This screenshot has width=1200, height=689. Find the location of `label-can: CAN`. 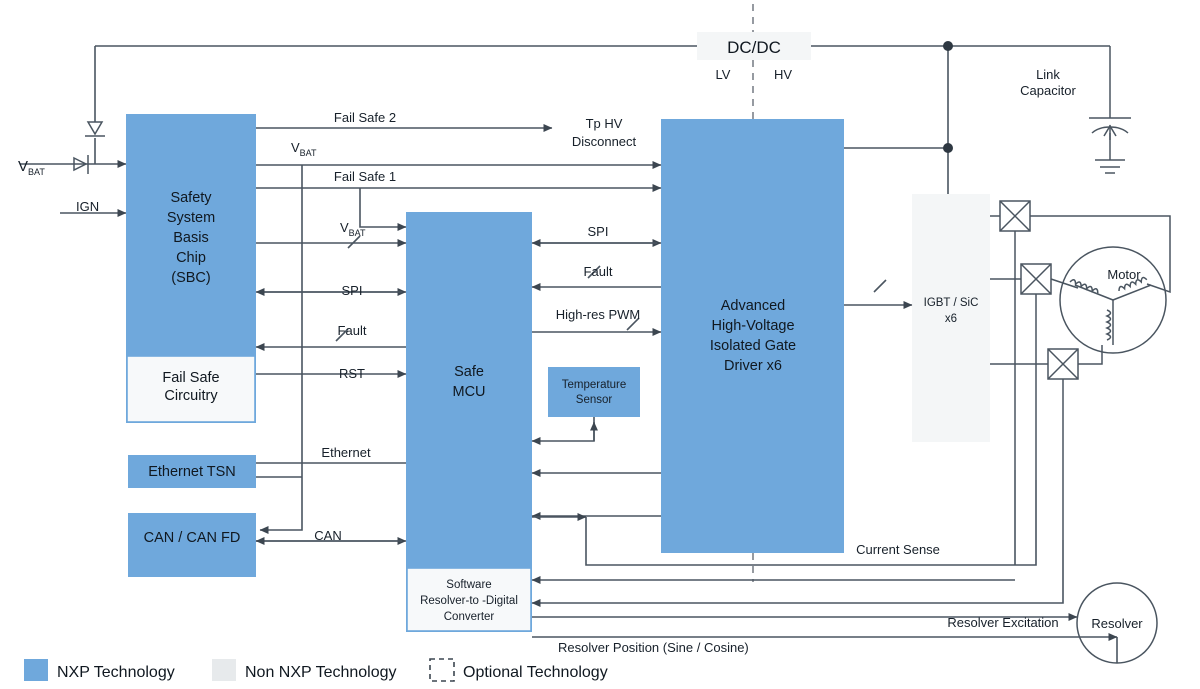

label-can: CAN is located at coordinates (327, 535).